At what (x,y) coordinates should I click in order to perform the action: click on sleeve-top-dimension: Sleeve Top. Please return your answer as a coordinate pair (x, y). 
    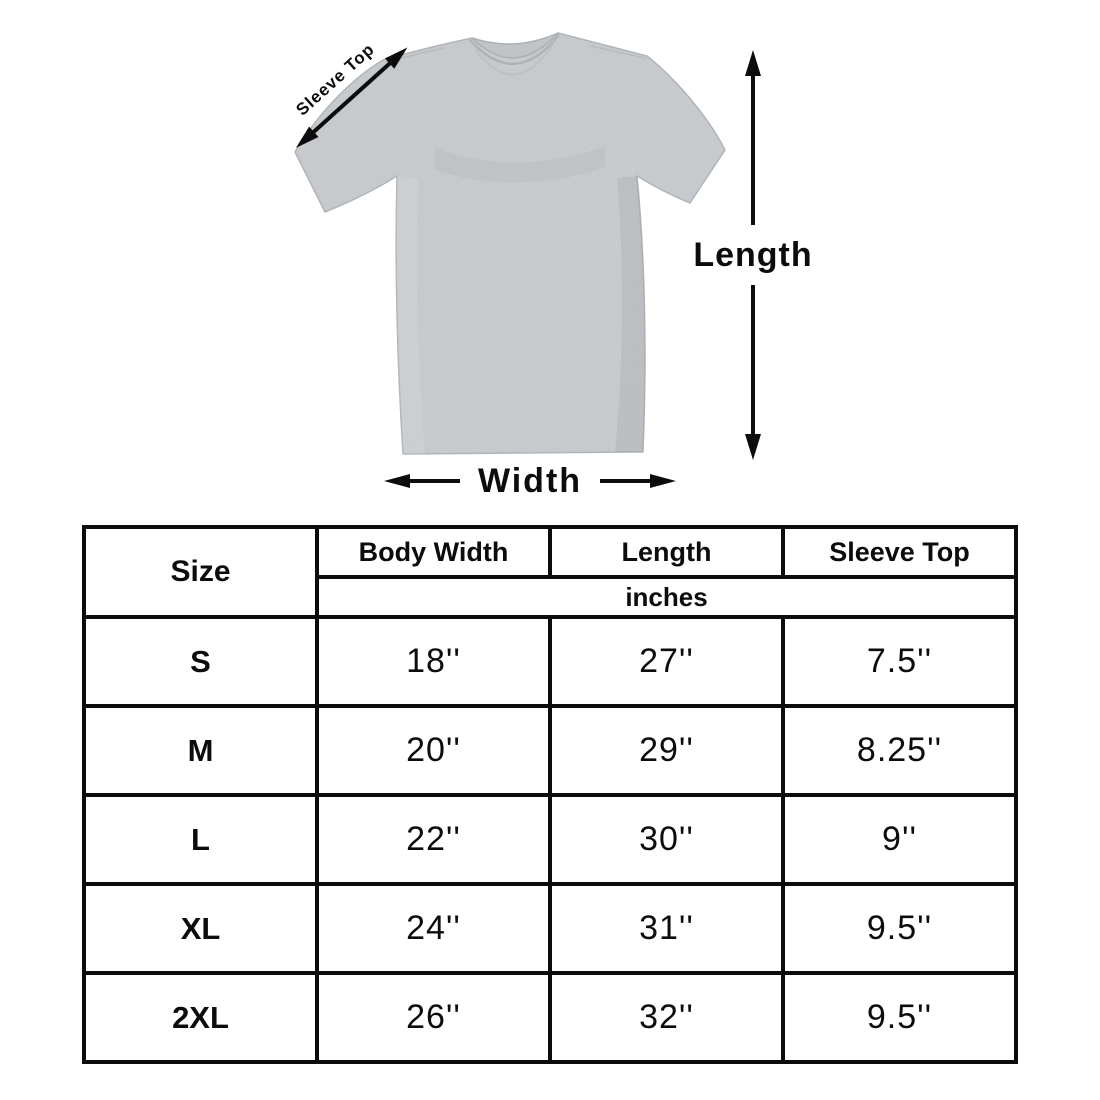
    Looking at the image, I should click on (343, 87).